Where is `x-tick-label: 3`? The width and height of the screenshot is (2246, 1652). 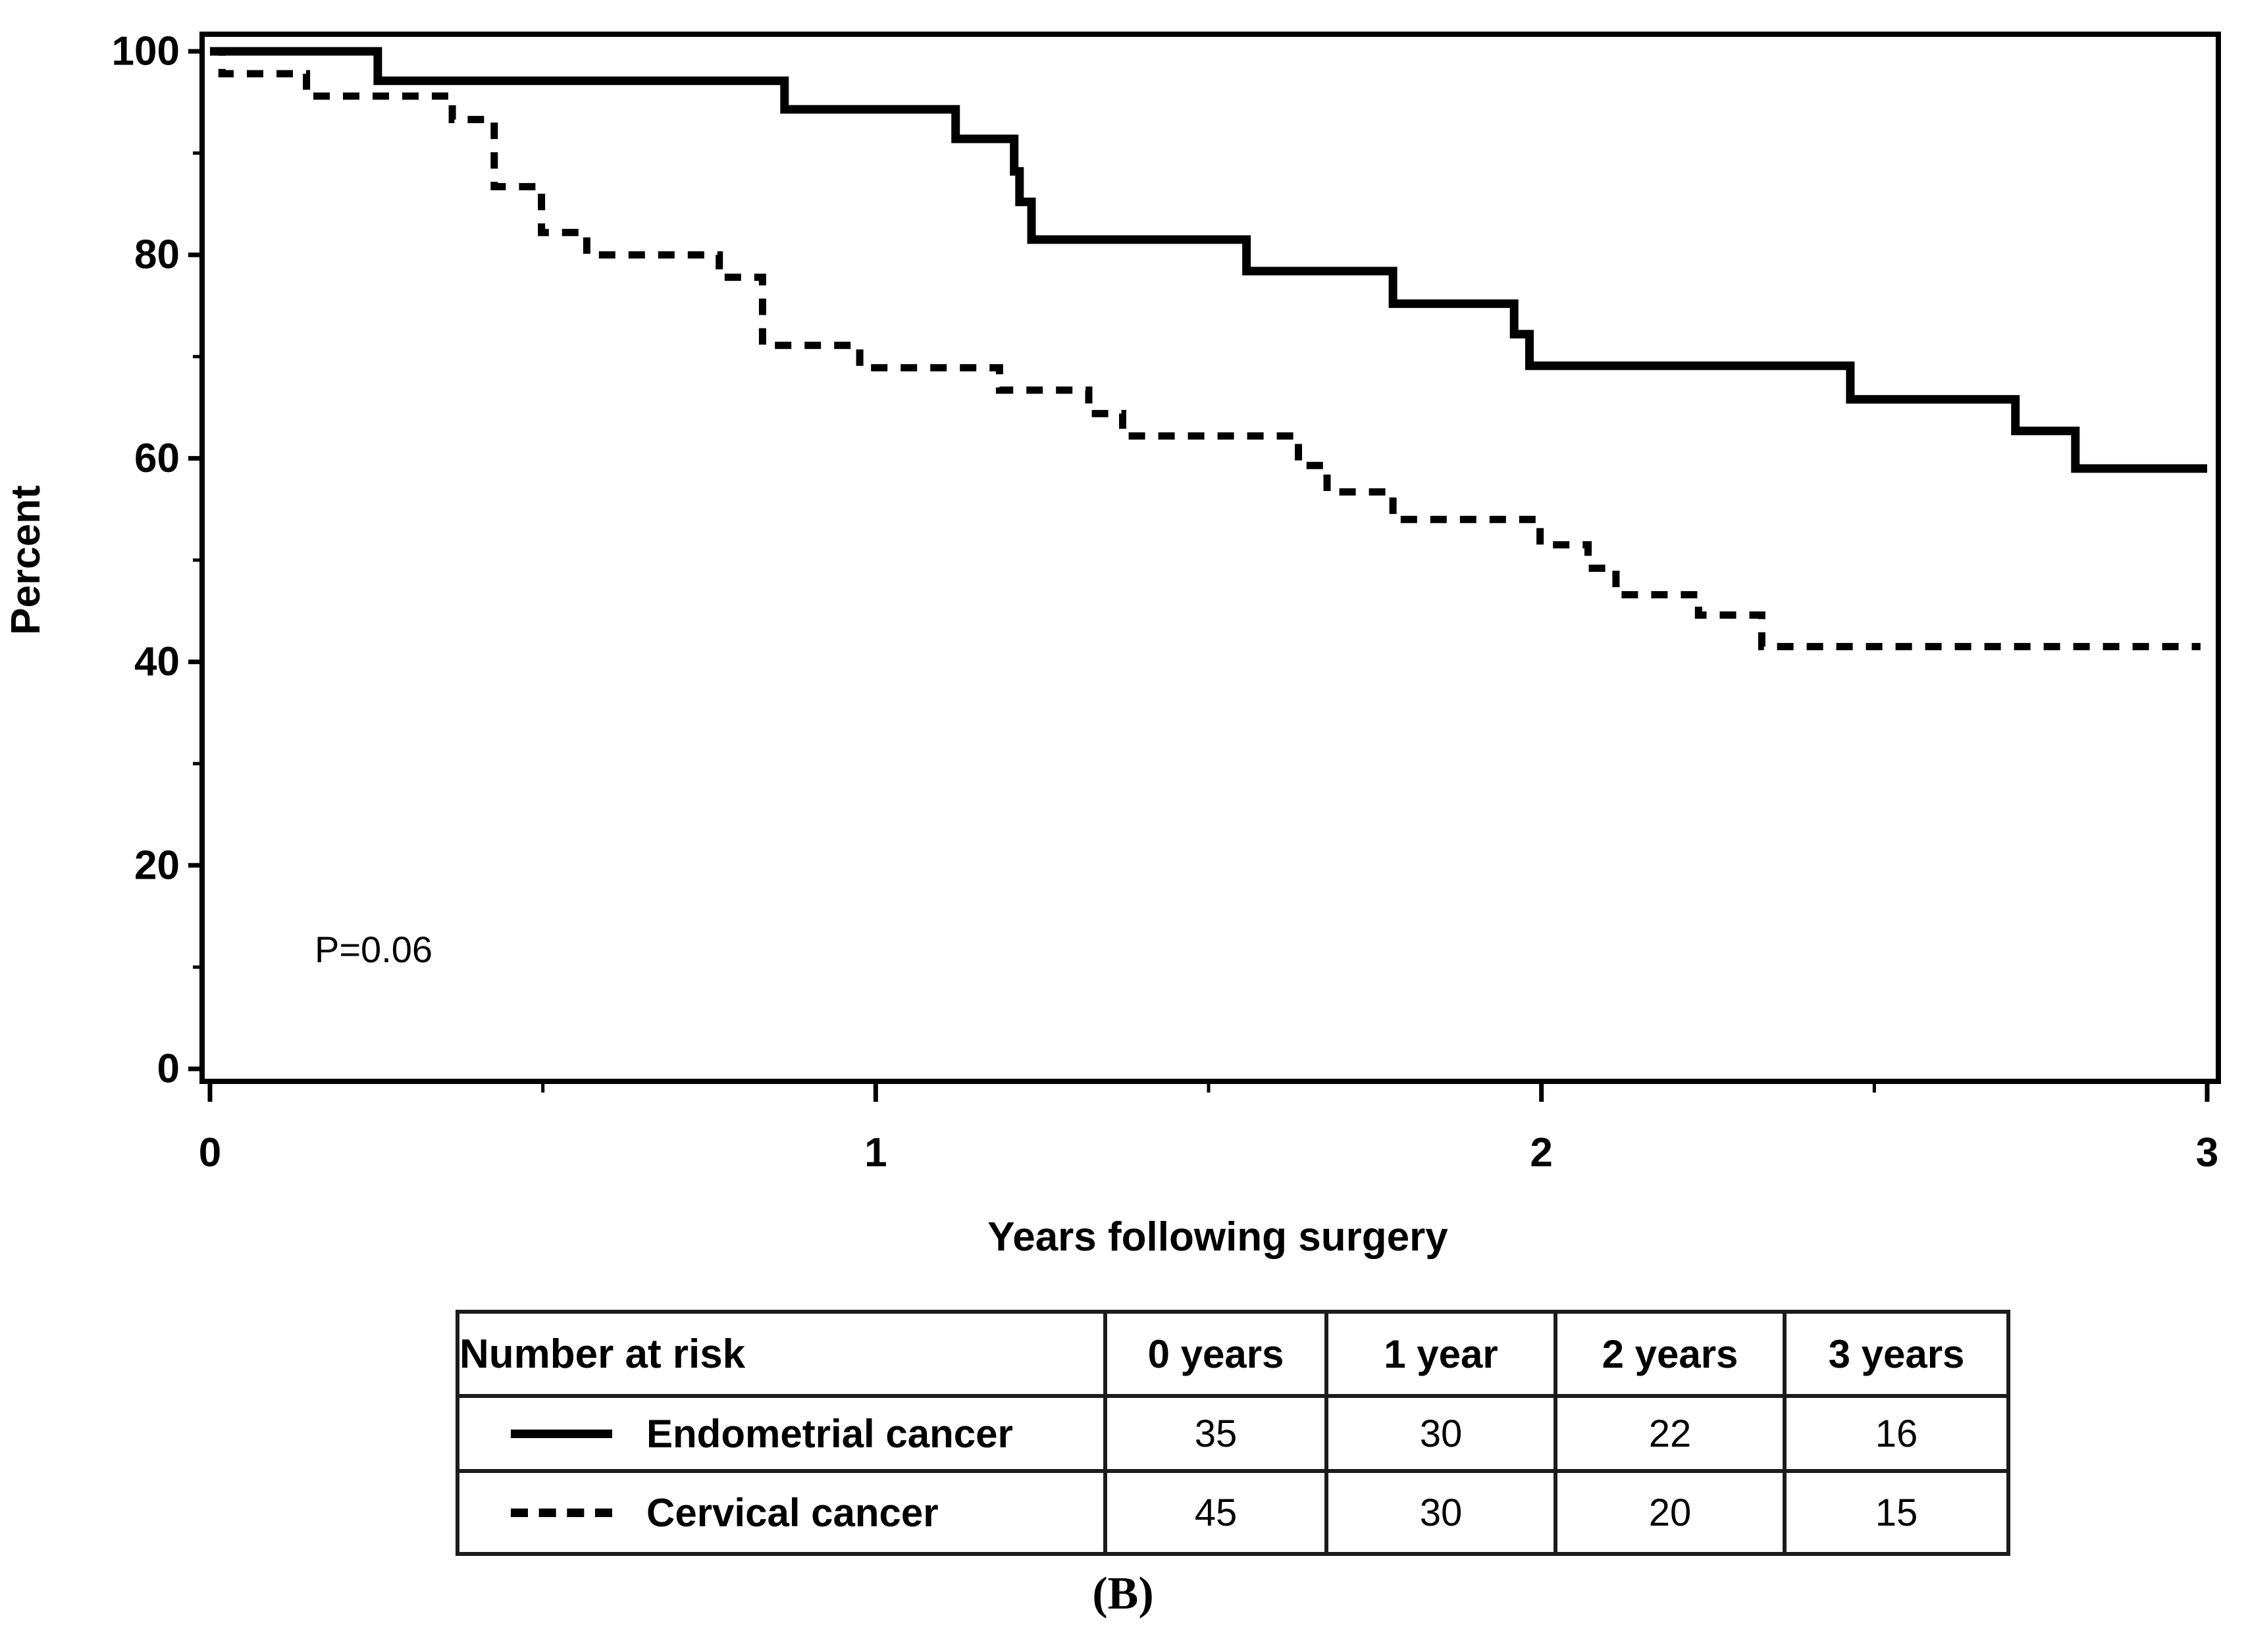
x-tick-label: 3 is located at coordinates (2207, 1152).